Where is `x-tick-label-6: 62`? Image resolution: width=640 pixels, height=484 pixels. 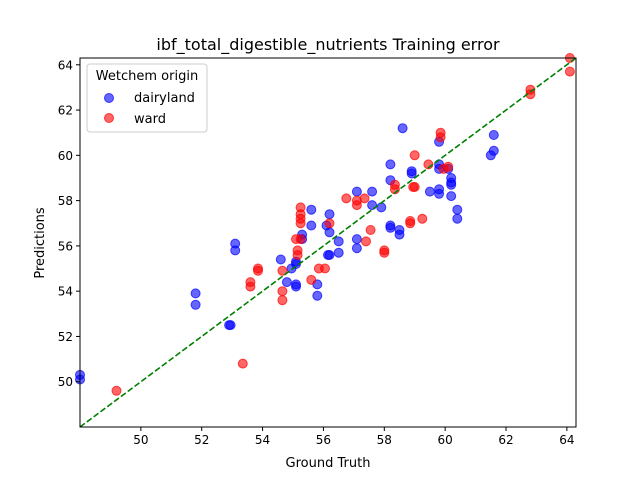 x-tick-label-6: 62 is located at coordinates (505, 440).